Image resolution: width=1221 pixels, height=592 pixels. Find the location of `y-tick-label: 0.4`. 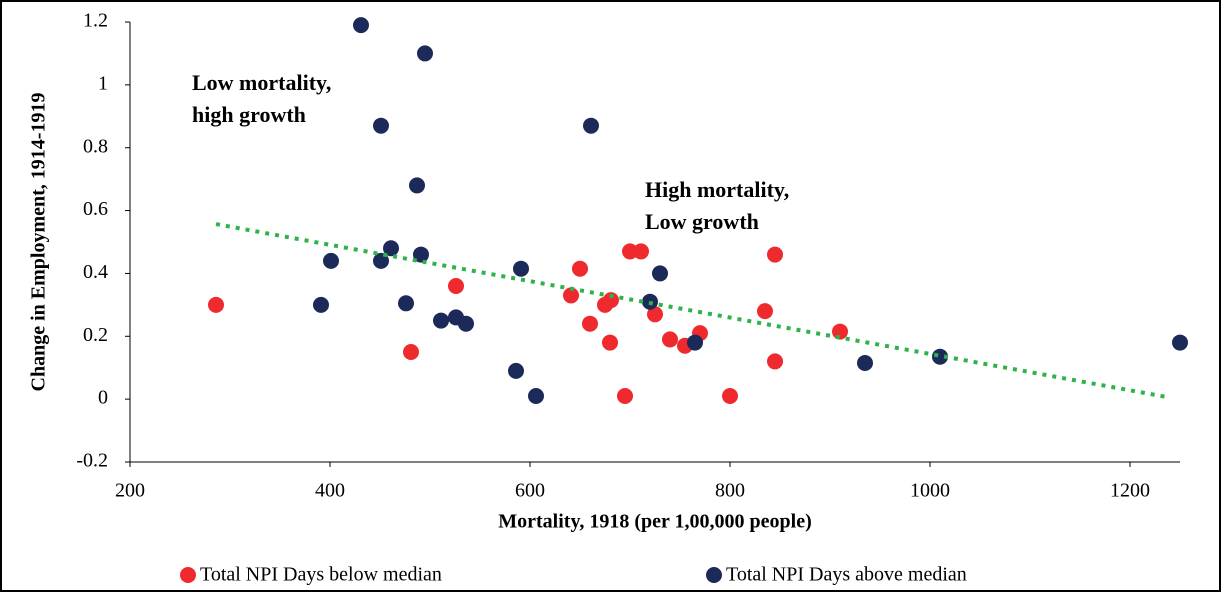

y-tick-label: 0.4 is located at coordinates (95, 272).